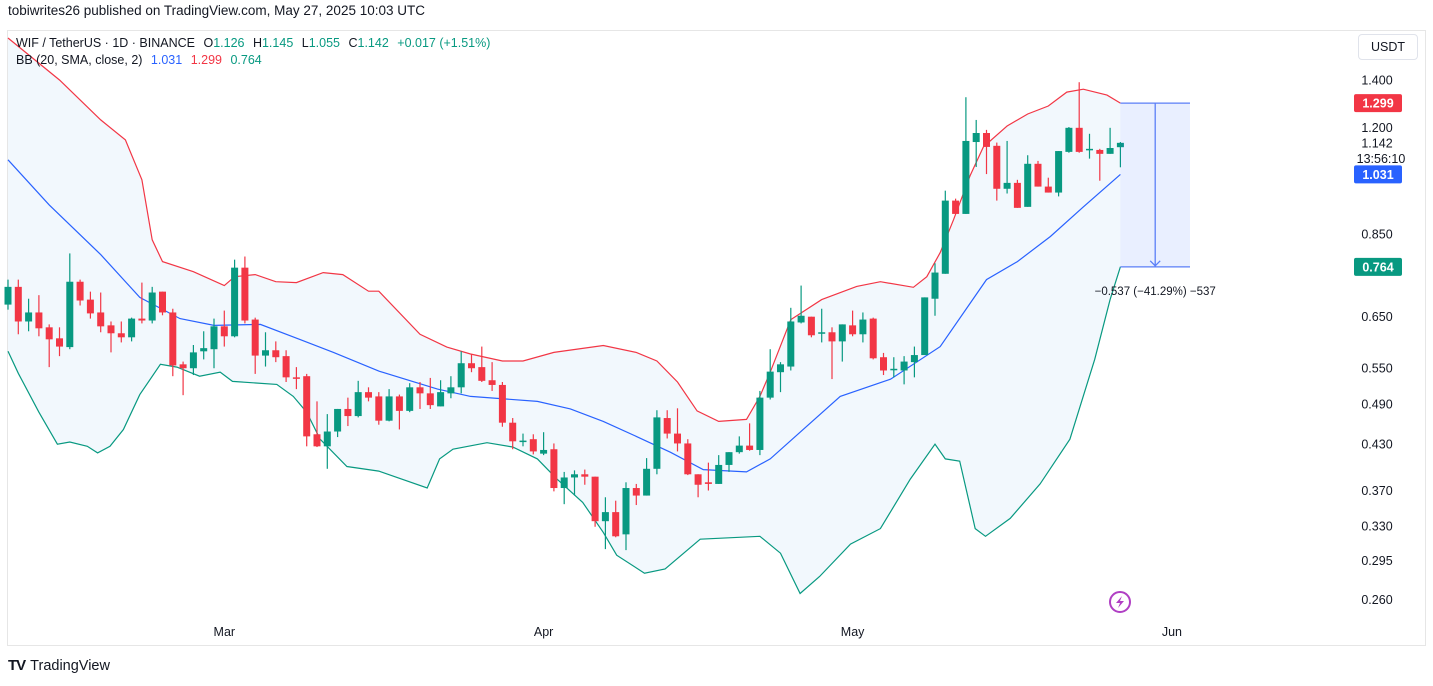  What do you see at coordinates (208, 43) in the screenshot?
I see `open-label: O` at bounding box center [208, 43].